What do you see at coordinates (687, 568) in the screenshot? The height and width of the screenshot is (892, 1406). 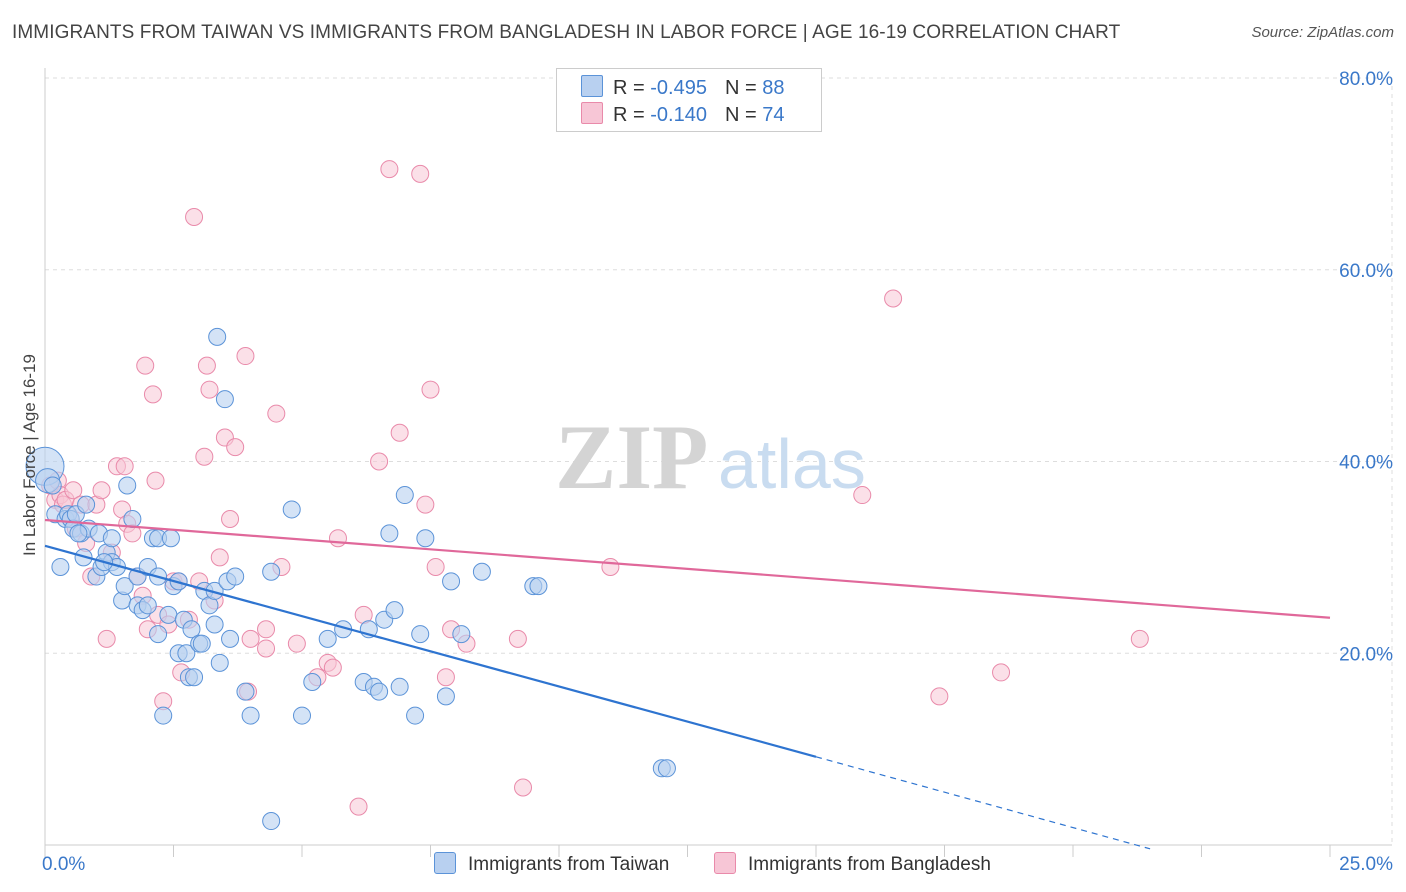 I see `bangladesh-trend-line` at bounding box center [687, 568].